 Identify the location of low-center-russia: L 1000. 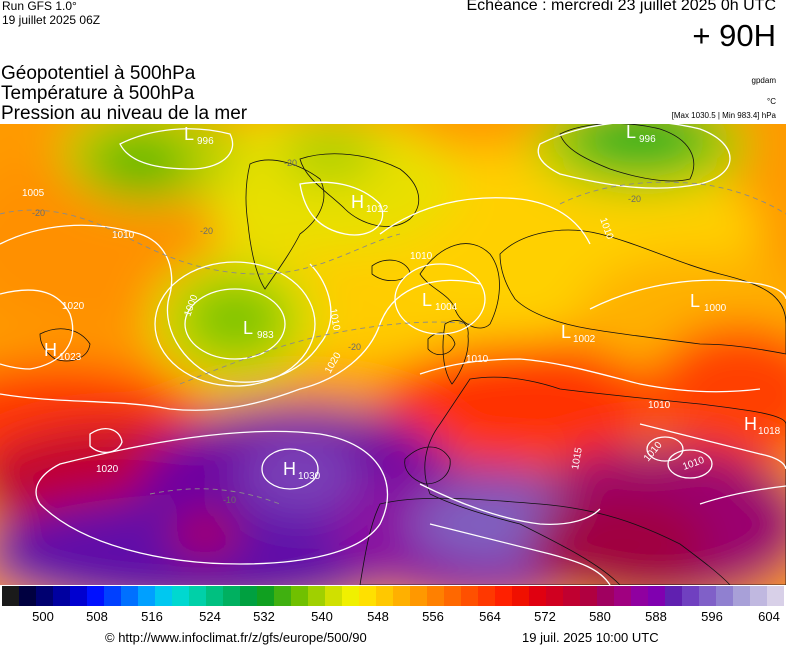
(708, 302).